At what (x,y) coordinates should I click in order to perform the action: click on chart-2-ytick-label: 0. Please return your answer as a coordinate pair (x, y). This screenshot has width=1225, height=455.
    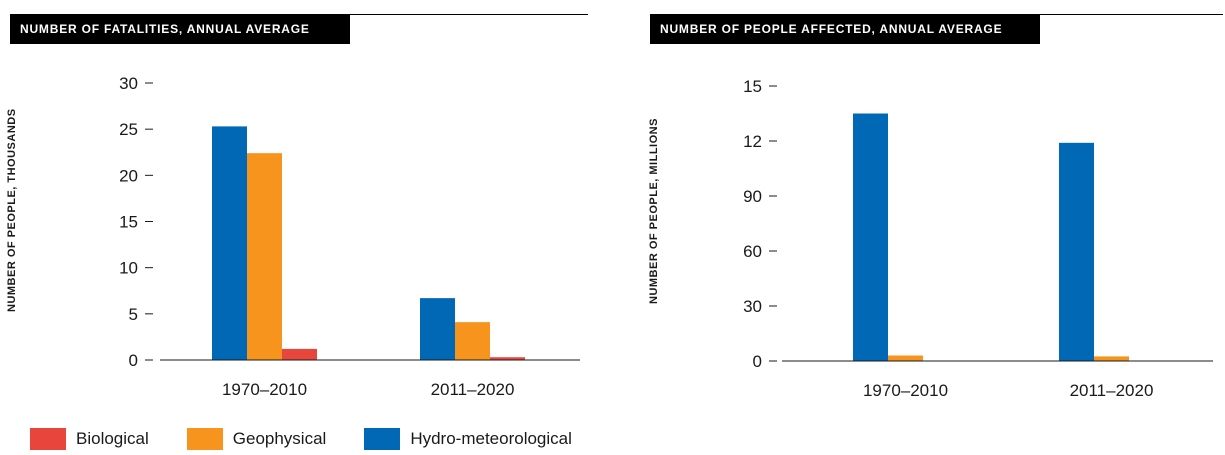
    Looking at the image, I should click on (757, 361).